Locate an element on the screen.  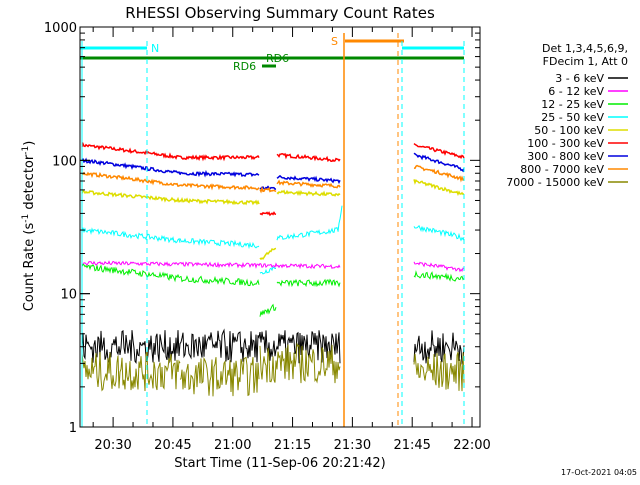
y-axis-label: Count Rate (s-1 detector-1) is located at coordinates (29, 226).